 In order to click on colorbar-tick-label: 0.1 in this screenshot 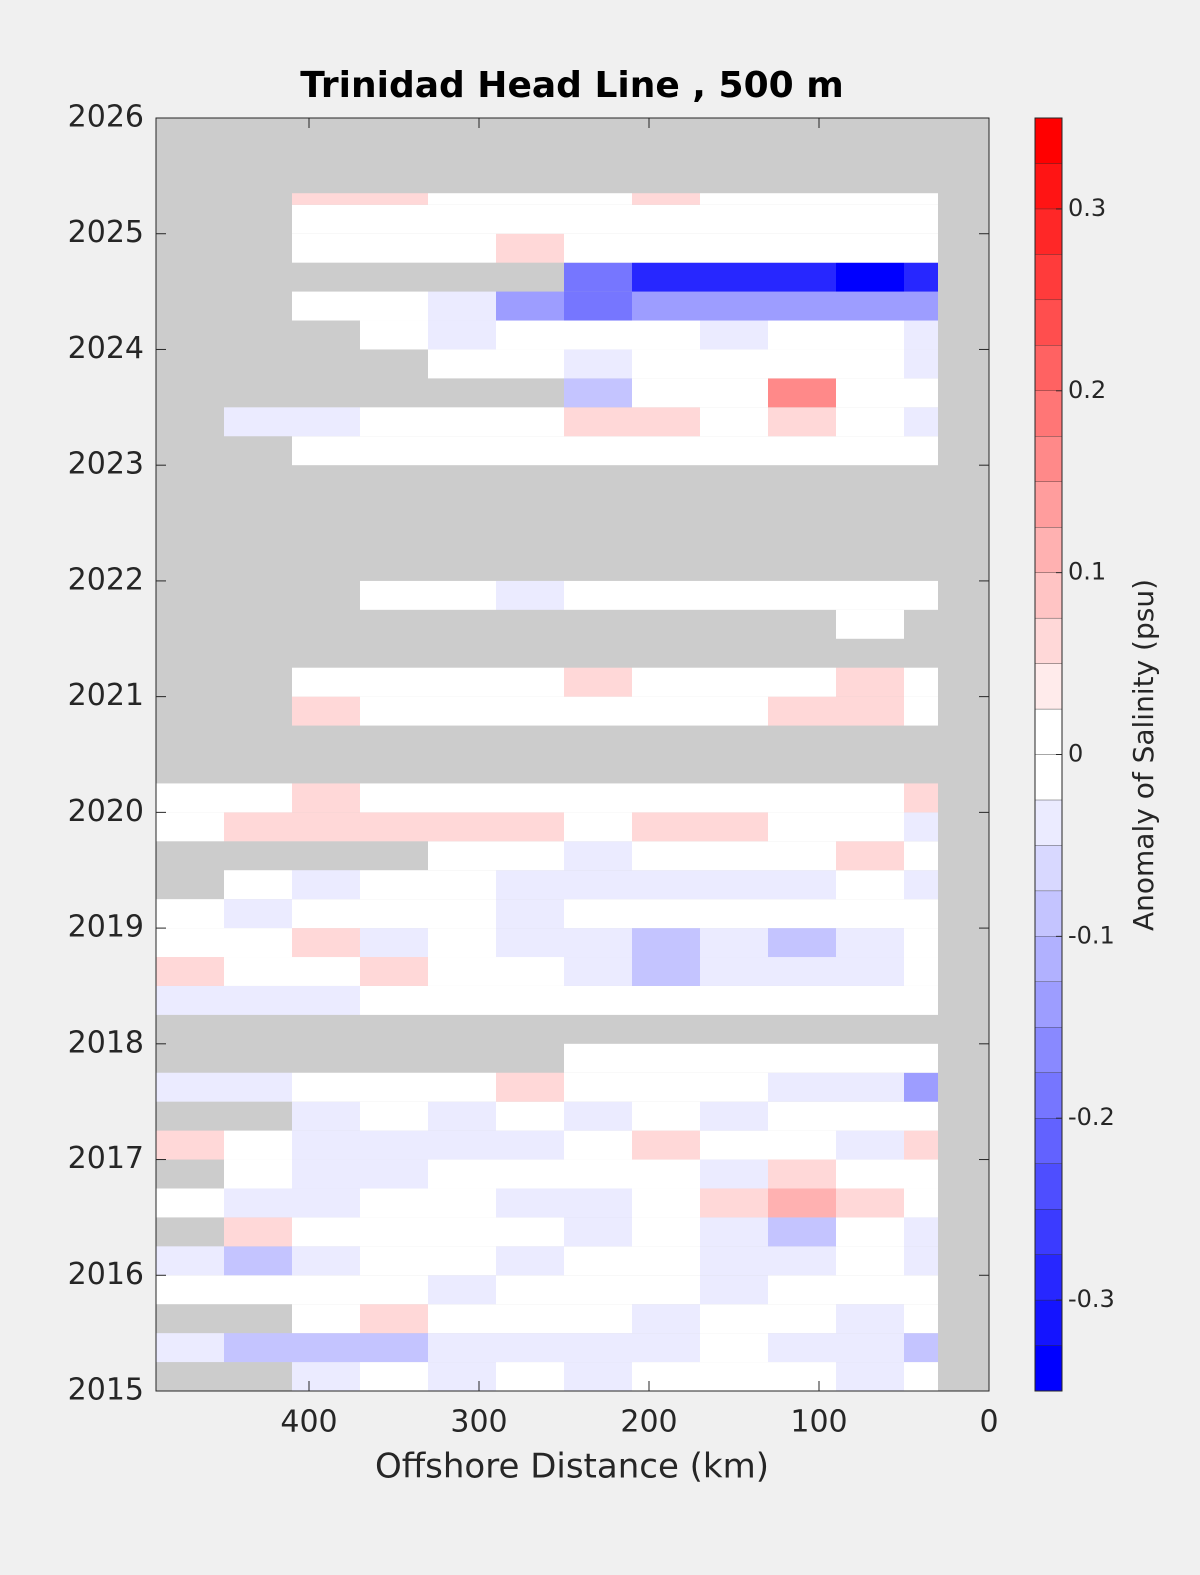, I will do `click(1087, 572)`.